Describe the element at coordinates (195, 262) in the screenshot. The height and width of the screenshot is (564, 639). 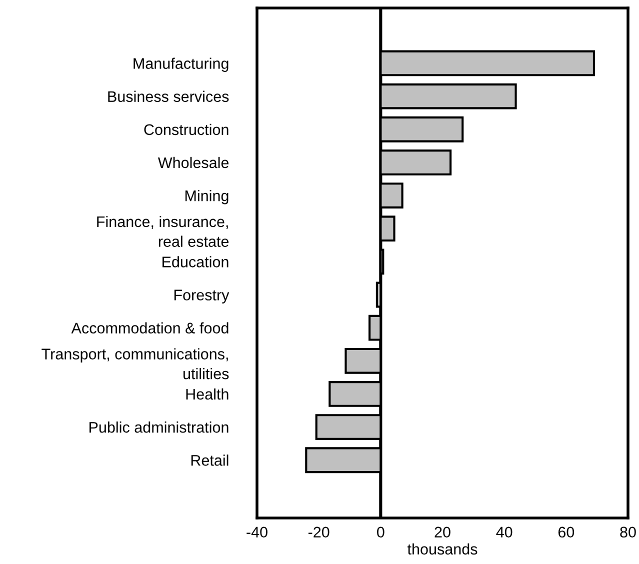
I see `y-tick-label: Education` at that location.